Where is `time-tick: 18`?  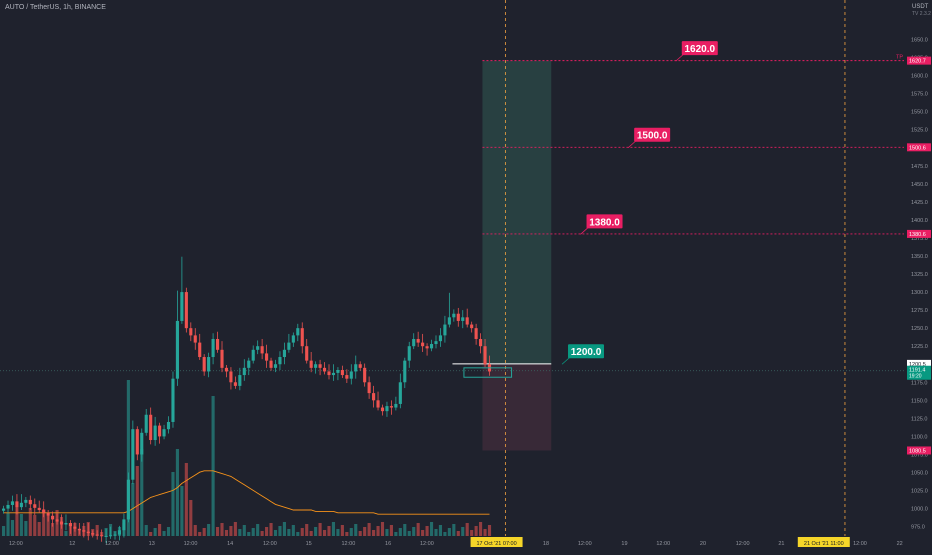 time-tick: 18 is located at coordinates (546, 544).